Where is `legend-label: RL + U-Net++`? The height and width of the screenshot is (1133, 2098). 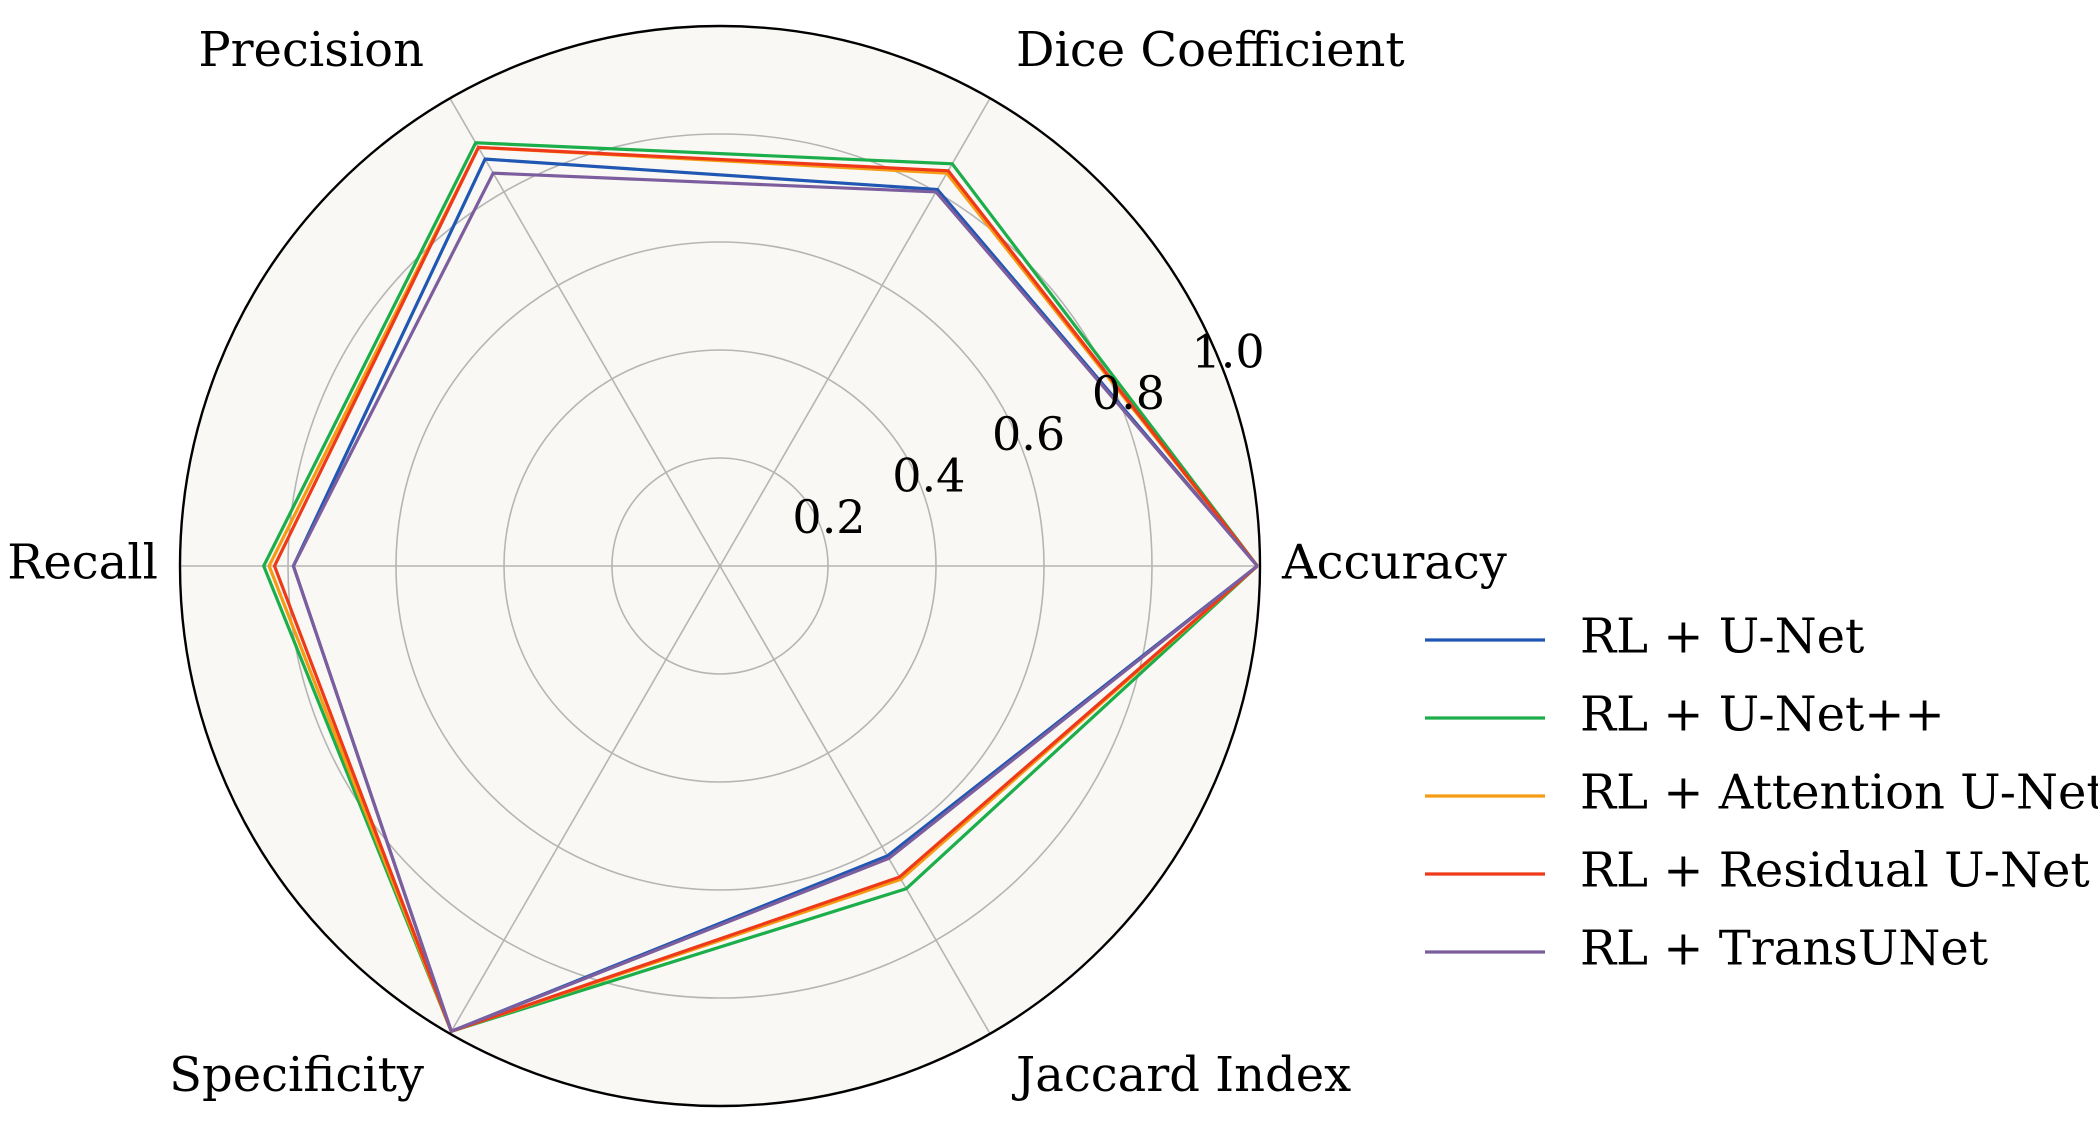
legend-label: RL + U-Net++ is located at coordinates (1762, 715).